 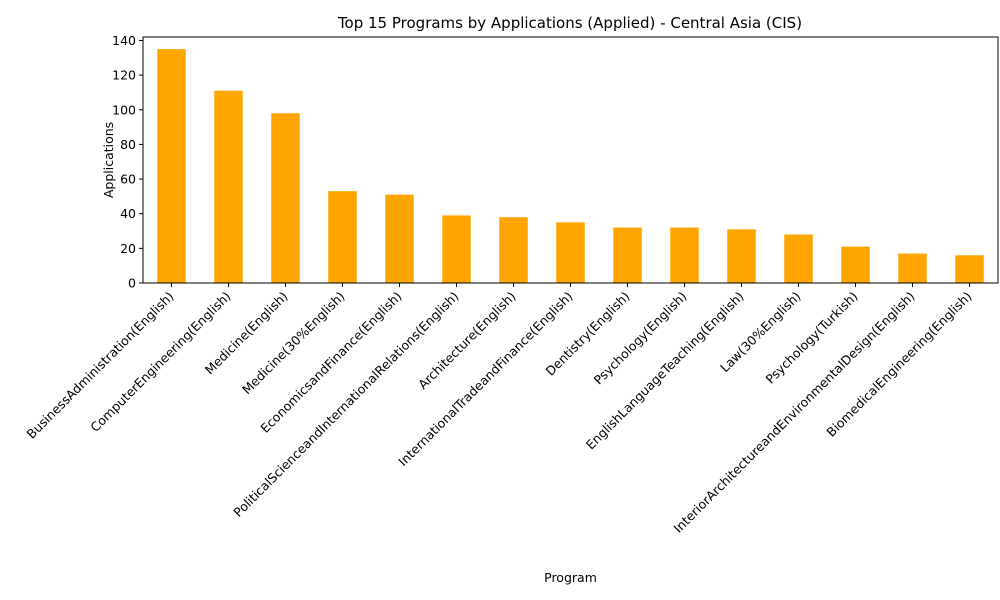 I want to click on x-tick-label: Medicine(30%English), so click(x=293, y=343).